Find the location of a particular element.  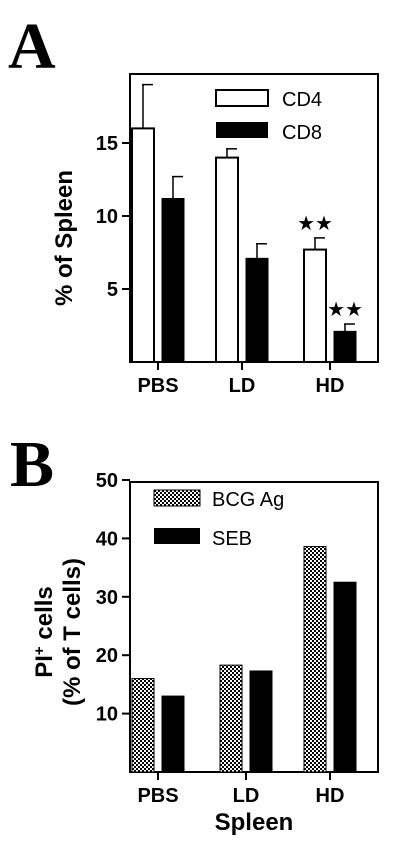

legend-swatch-bcg-ag is located at coordinates (177, 498).